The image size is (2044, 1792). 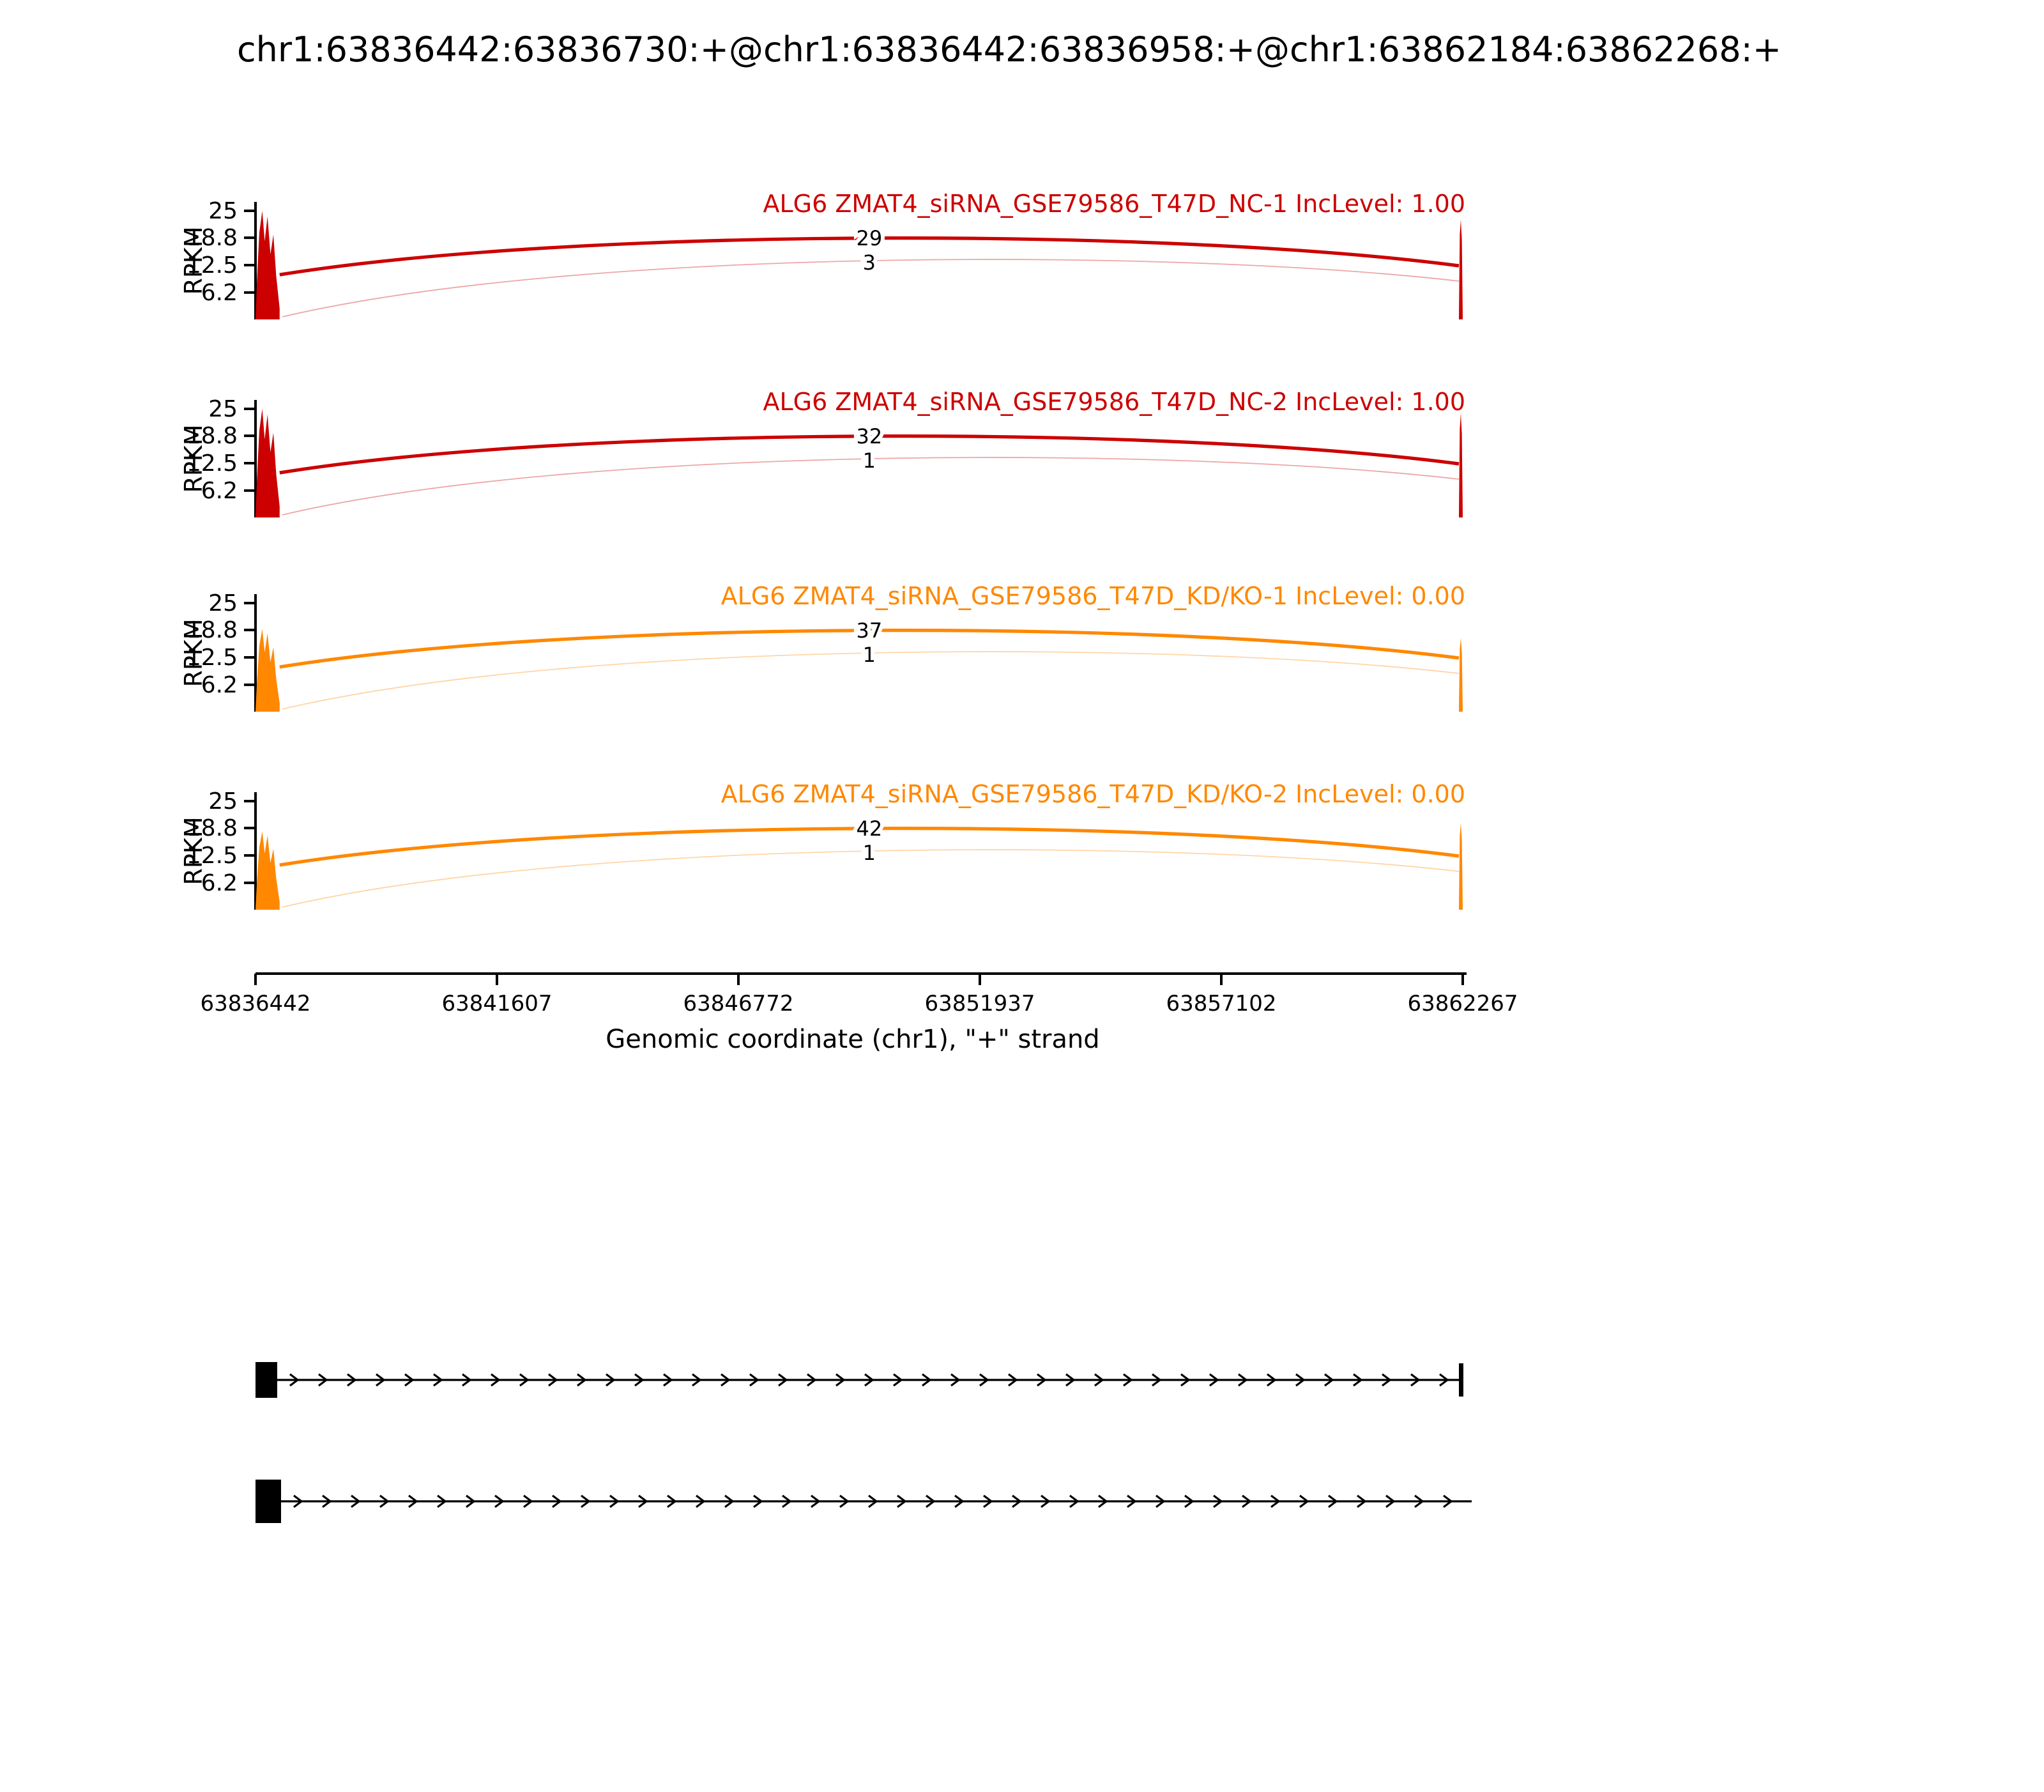 What do you see at coordinates (255, 1004) in the screenshot?
I see `x-tick-label: 63836442` at bounding box center [255, 1004].